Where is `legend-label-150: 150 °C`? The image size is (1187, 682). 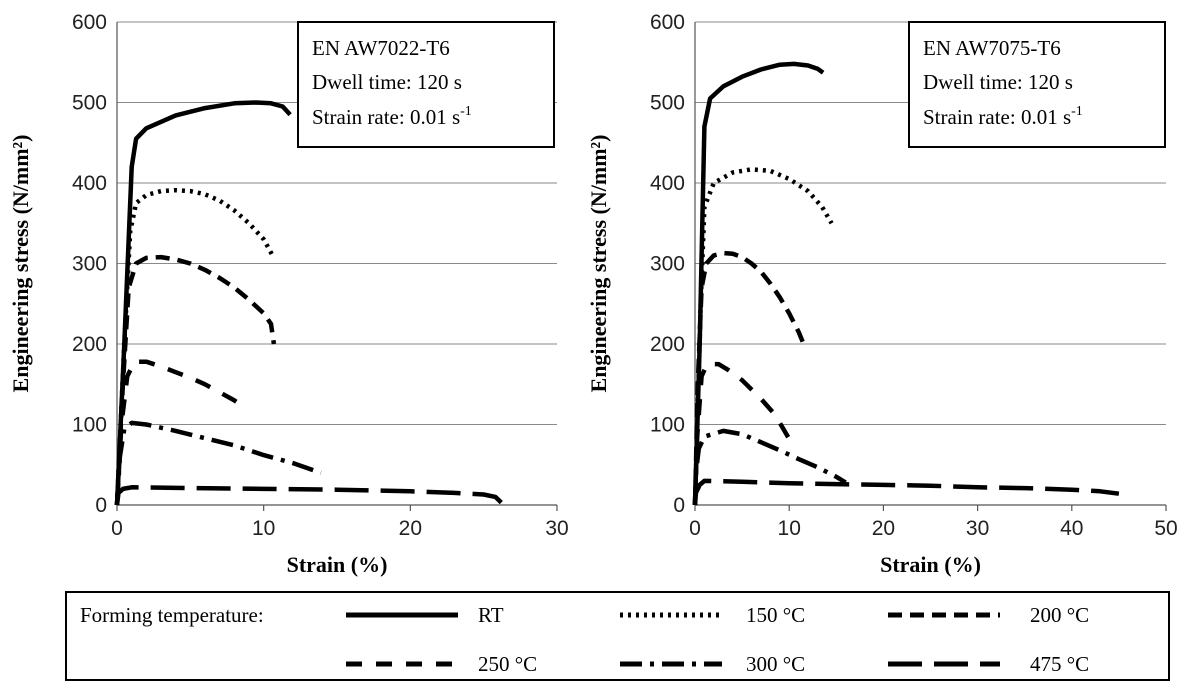 legend-label-150: 150 °C is located at coordinates (775, 615).